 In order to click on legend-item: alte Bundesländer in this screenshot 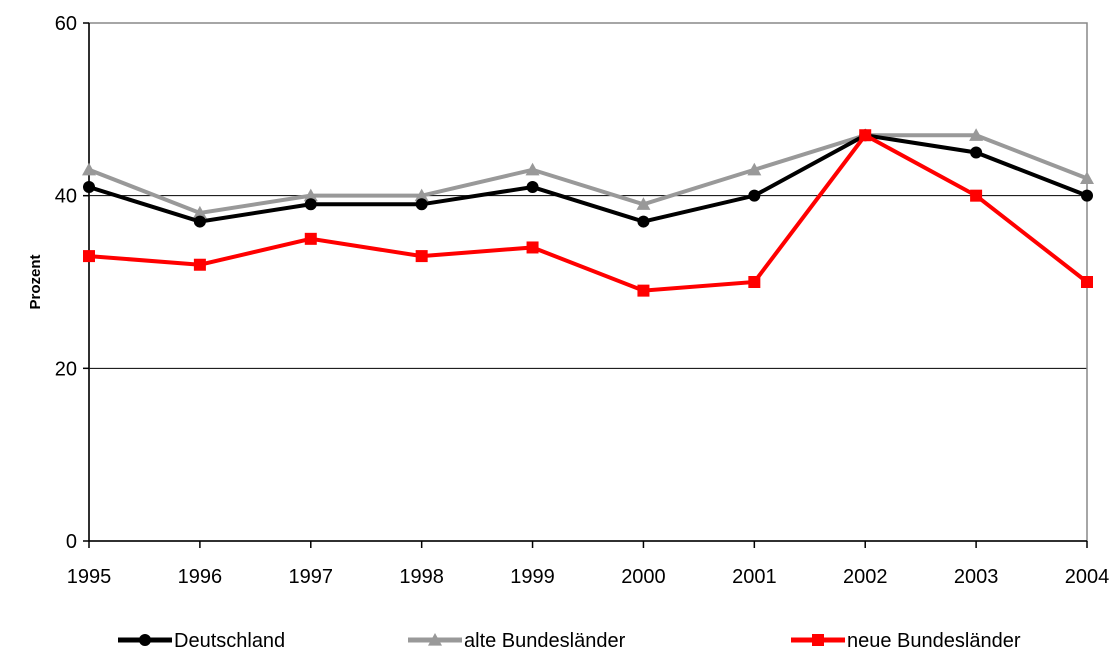, I will do `click(517, 641)`.